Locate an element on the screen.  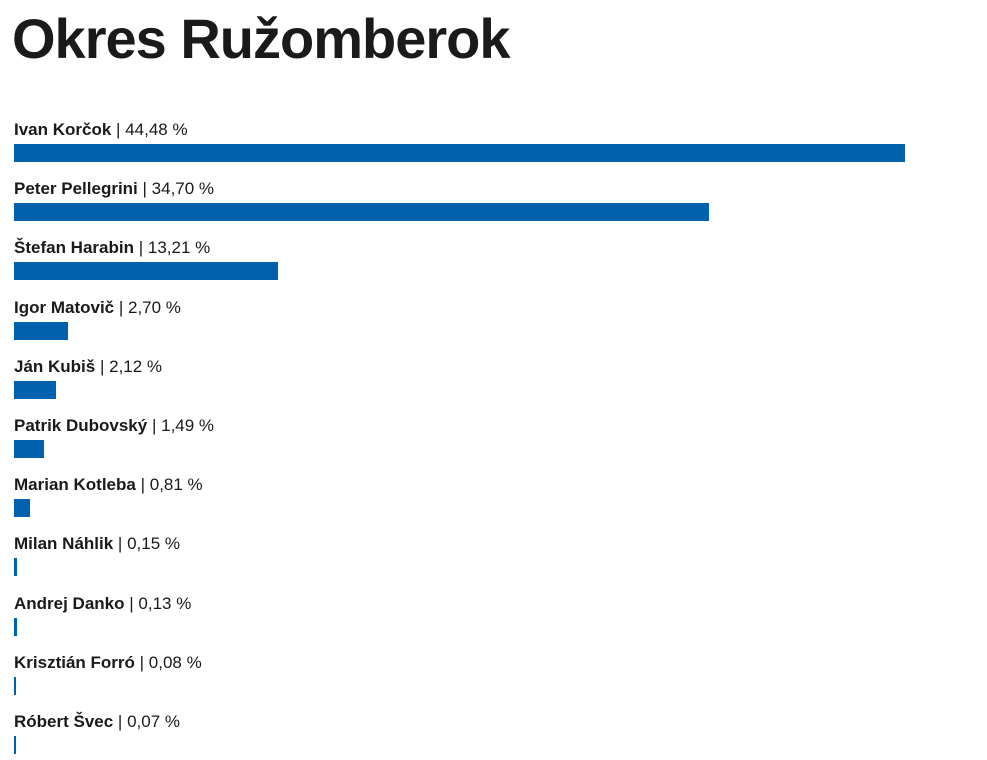
bar-row: Andrej Danko | 0,13 % is located at coordinates (494, 617).